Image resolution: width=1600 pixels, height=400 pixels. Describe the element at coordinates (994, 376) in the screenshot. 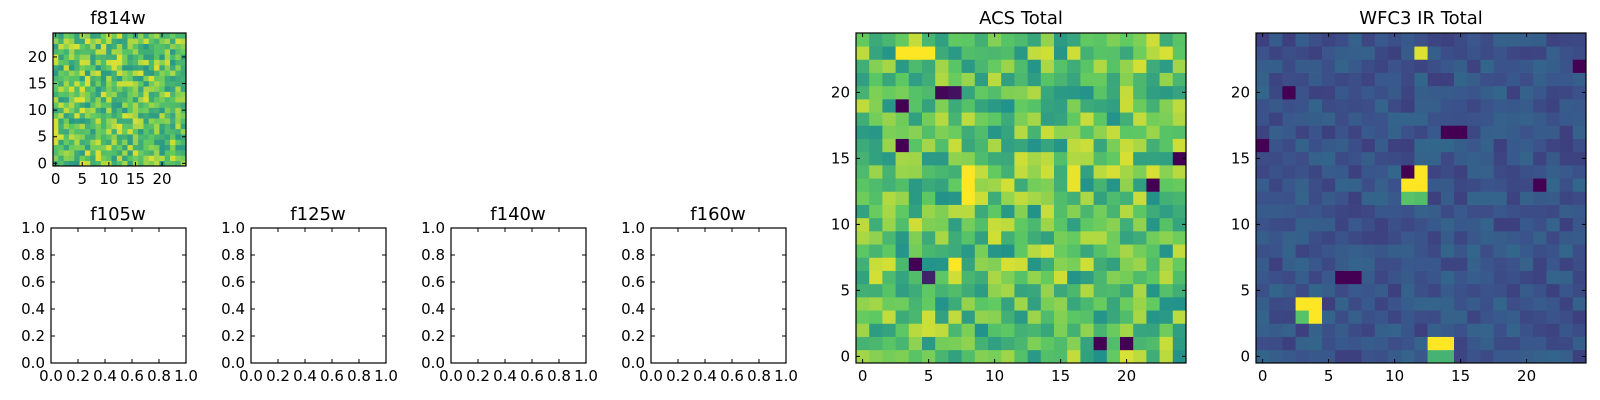

I see `x-tick-label: 10` at that location.